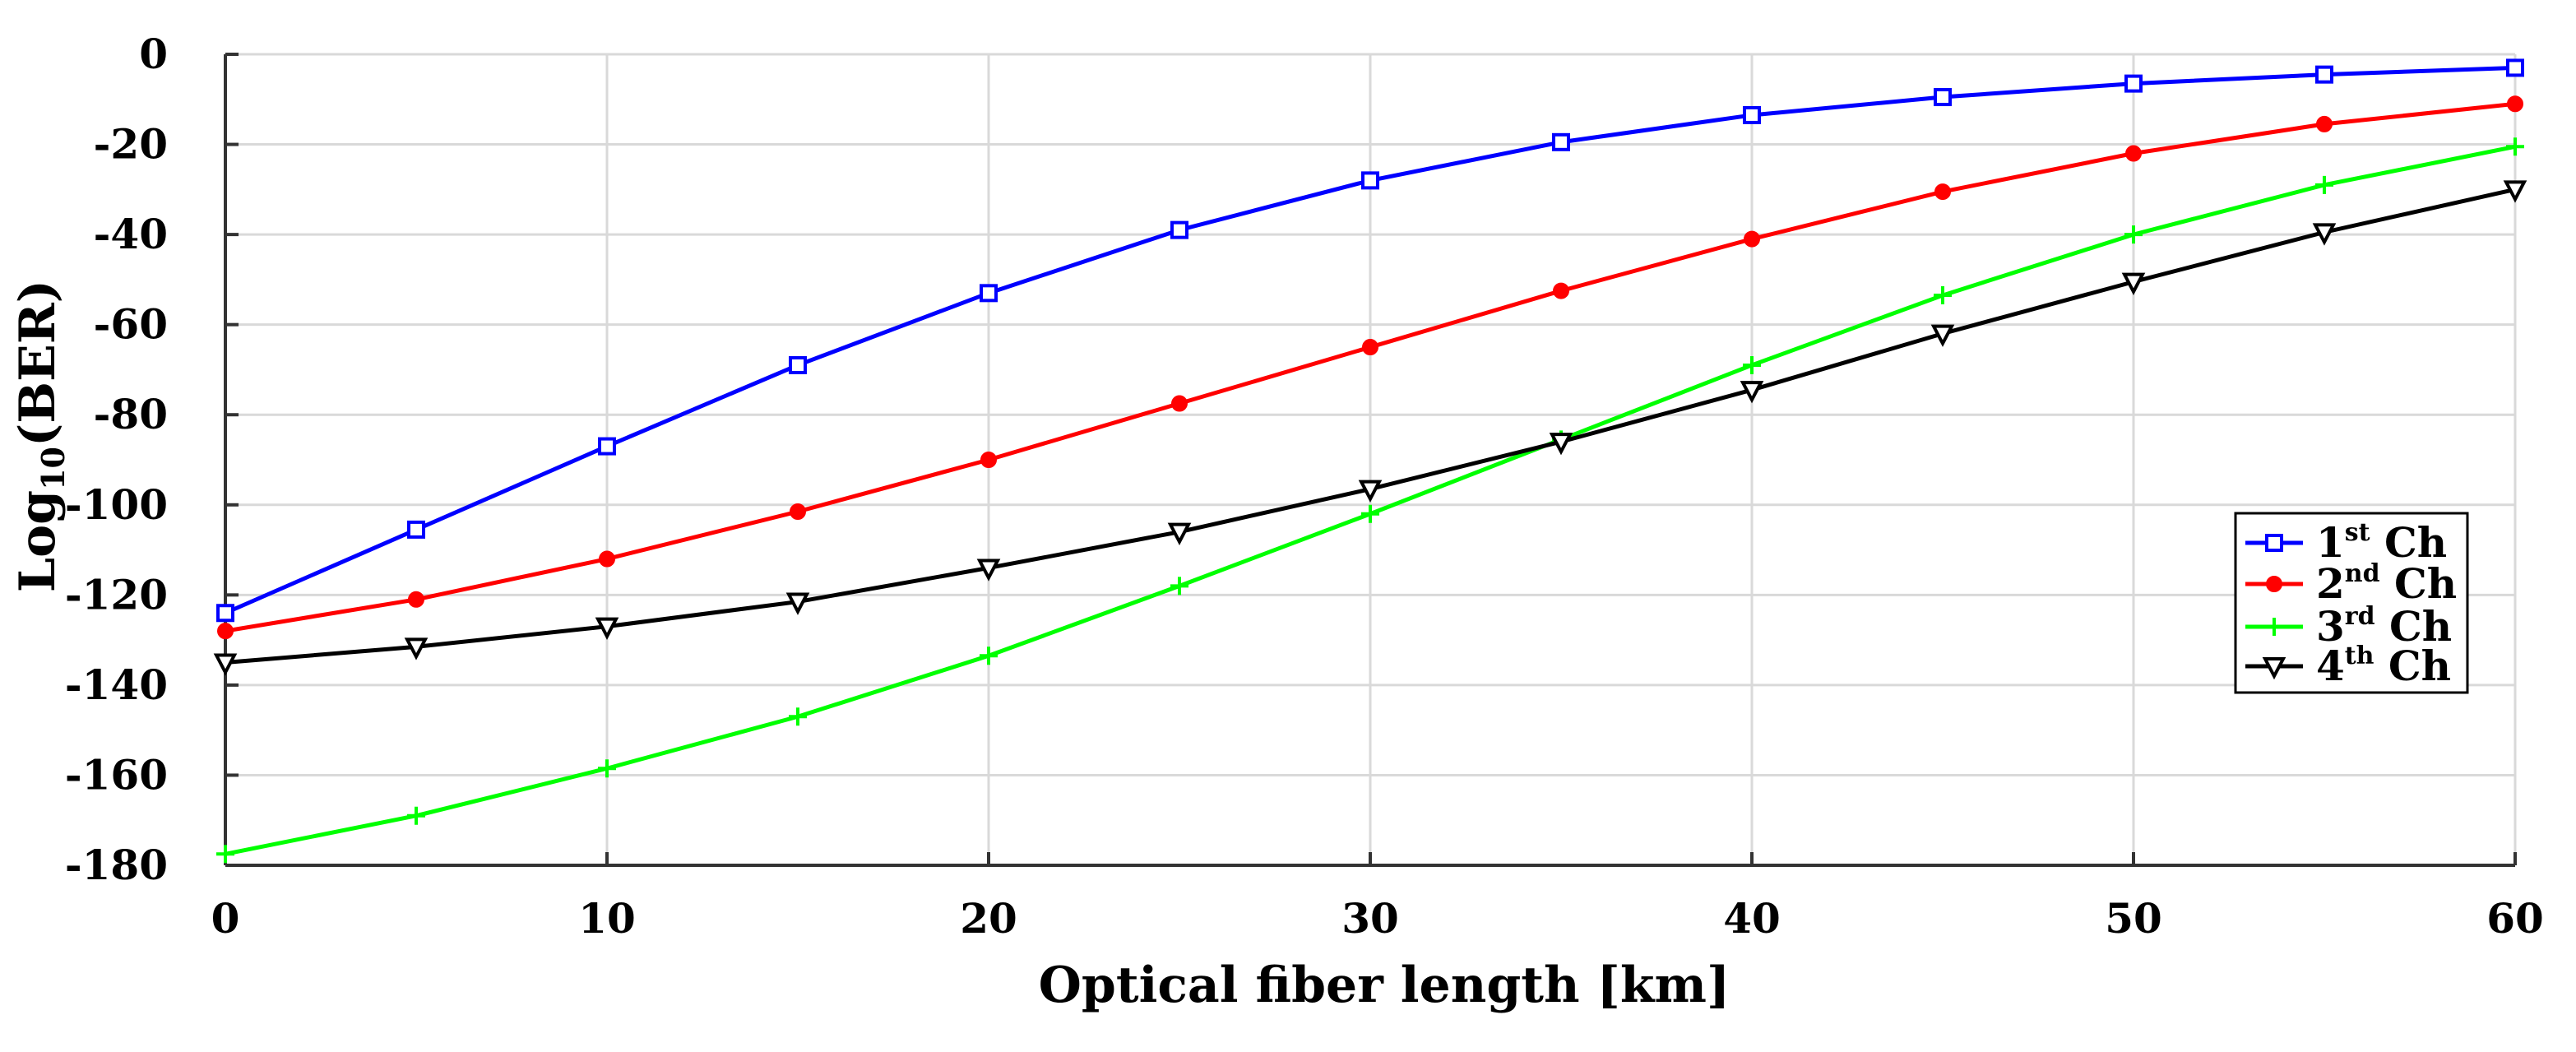 The width and height of the screenshot is (2576, 1052). Describe the element at coordinates (2382, 542) in the screenshot. I see `legend-label: 1st Ch` at that location.